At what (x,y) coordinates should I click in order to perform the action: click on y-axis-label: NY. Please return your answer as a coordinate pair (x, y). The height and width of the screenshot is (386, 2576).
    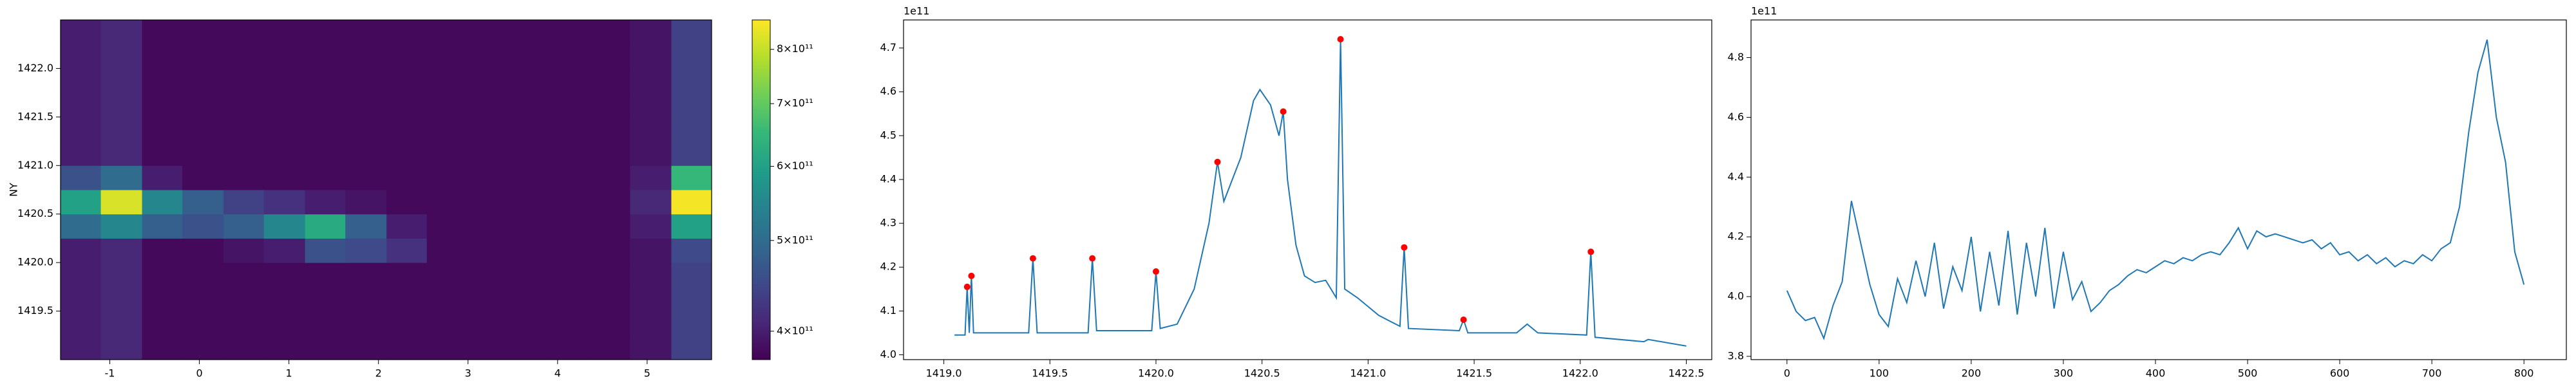
    Looking at the image, I should click on (14, 190).